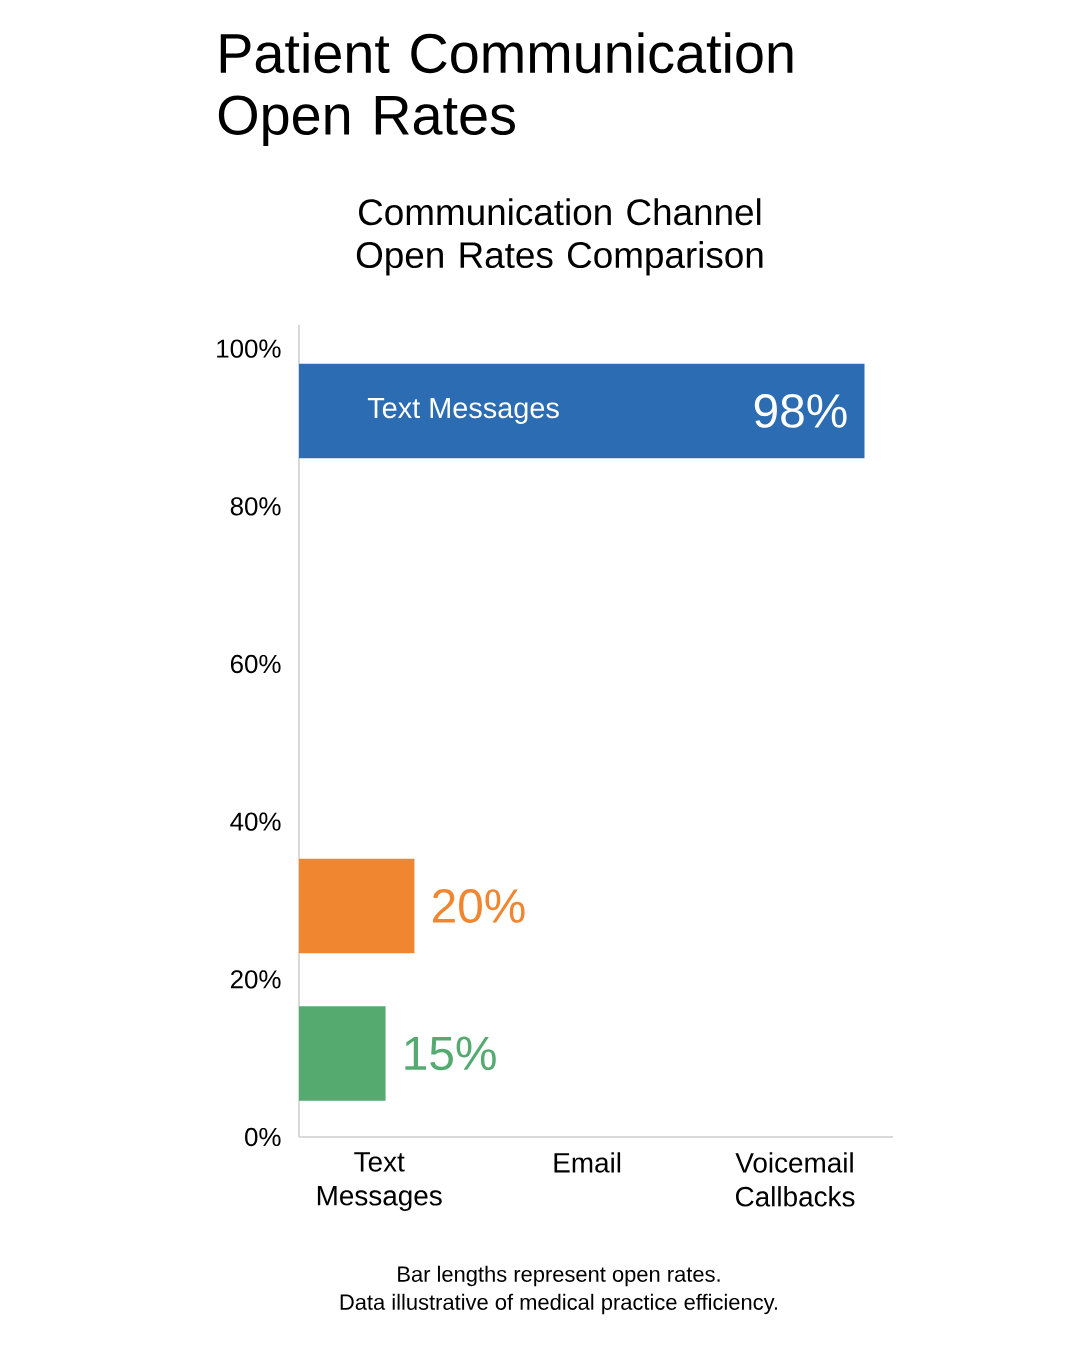  Describe the element at coordinates (559, 237) in the screenshot. I see `chart-subtitle: Communication Channel Open Rates Comparison` at that location.